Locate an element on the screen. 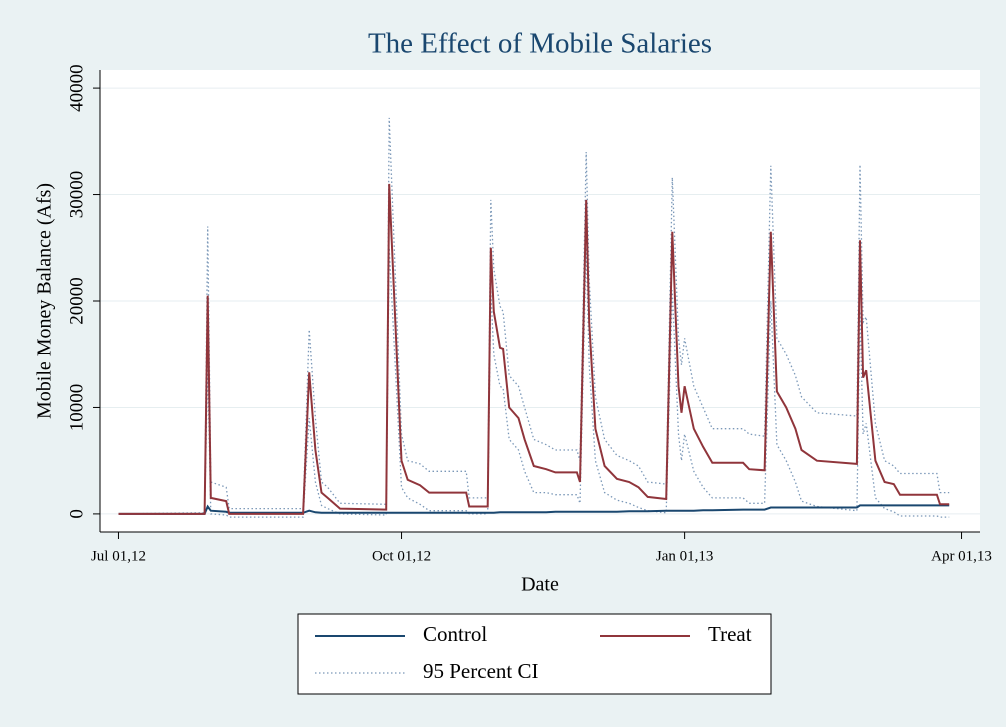 This screenshot has height=727, width=1006. series-line is located at coordinates (534, 509).